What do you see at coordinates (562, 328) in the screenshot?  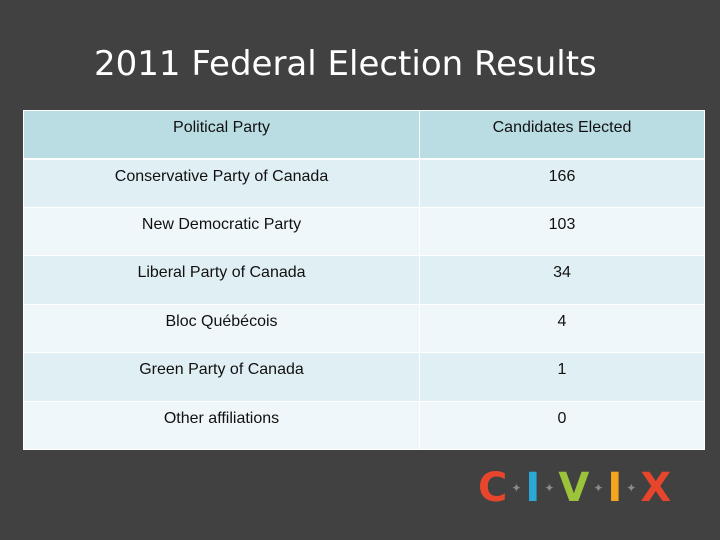 I see `elected-cell: 4` at bounding box center [562, 328].